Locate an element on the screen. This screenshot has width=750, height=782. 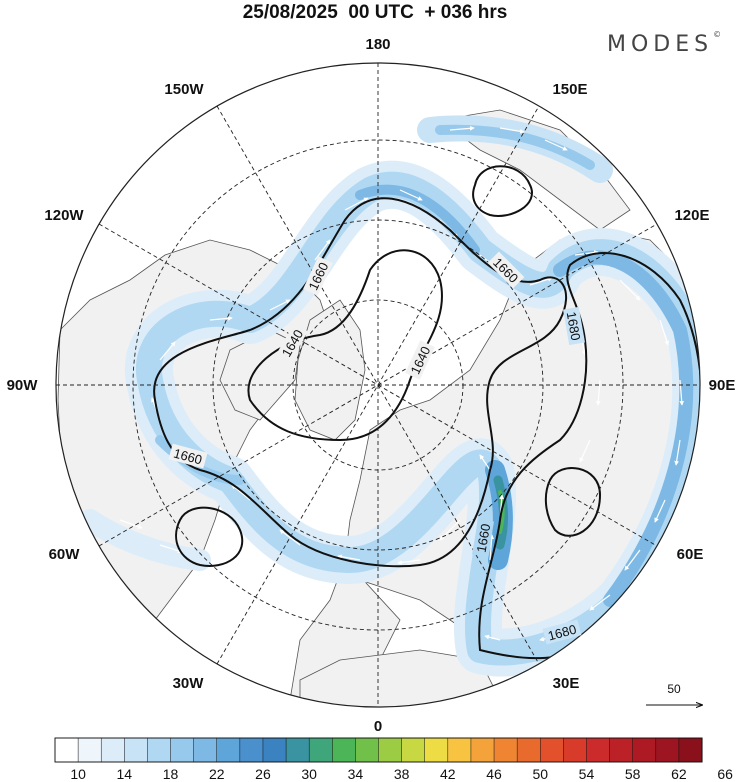
high-contour-asia is located at coordinates (573, 502).